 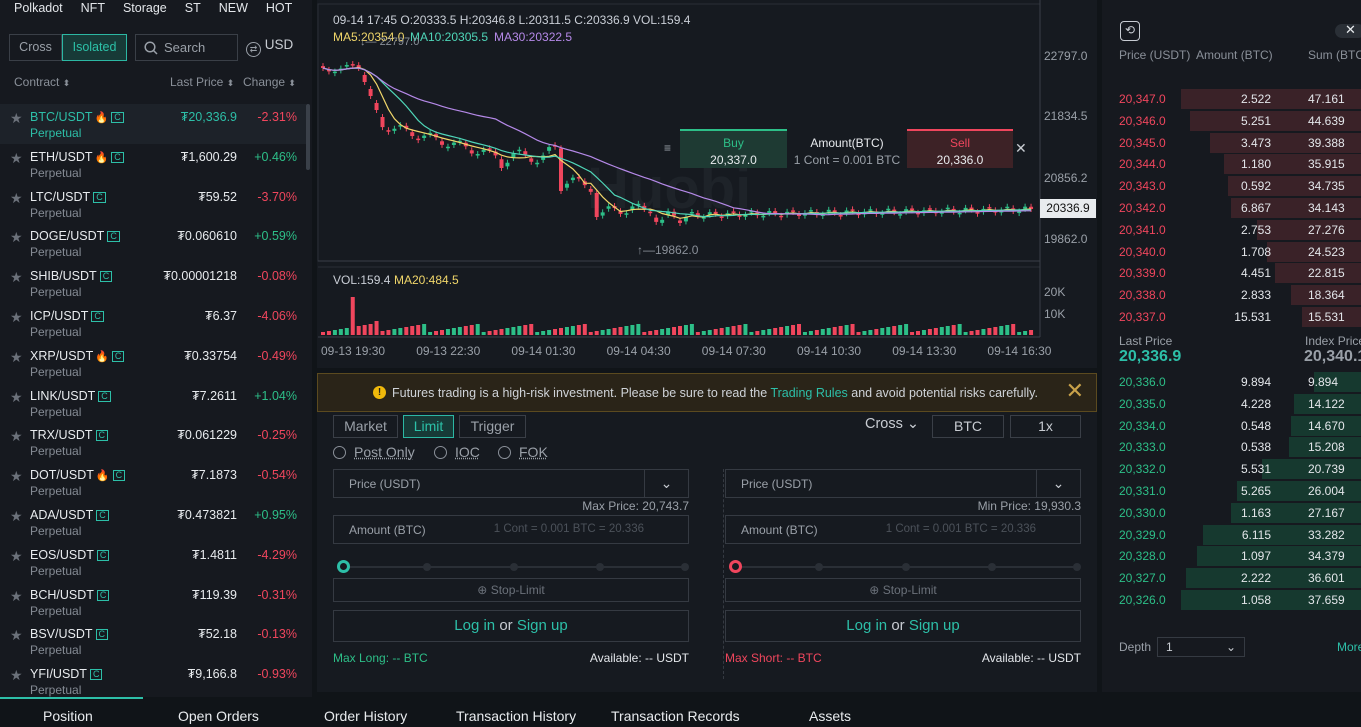 I want to click on bid-row: 20,333.0 0.538 15.208, so click(x=1231, y=447).